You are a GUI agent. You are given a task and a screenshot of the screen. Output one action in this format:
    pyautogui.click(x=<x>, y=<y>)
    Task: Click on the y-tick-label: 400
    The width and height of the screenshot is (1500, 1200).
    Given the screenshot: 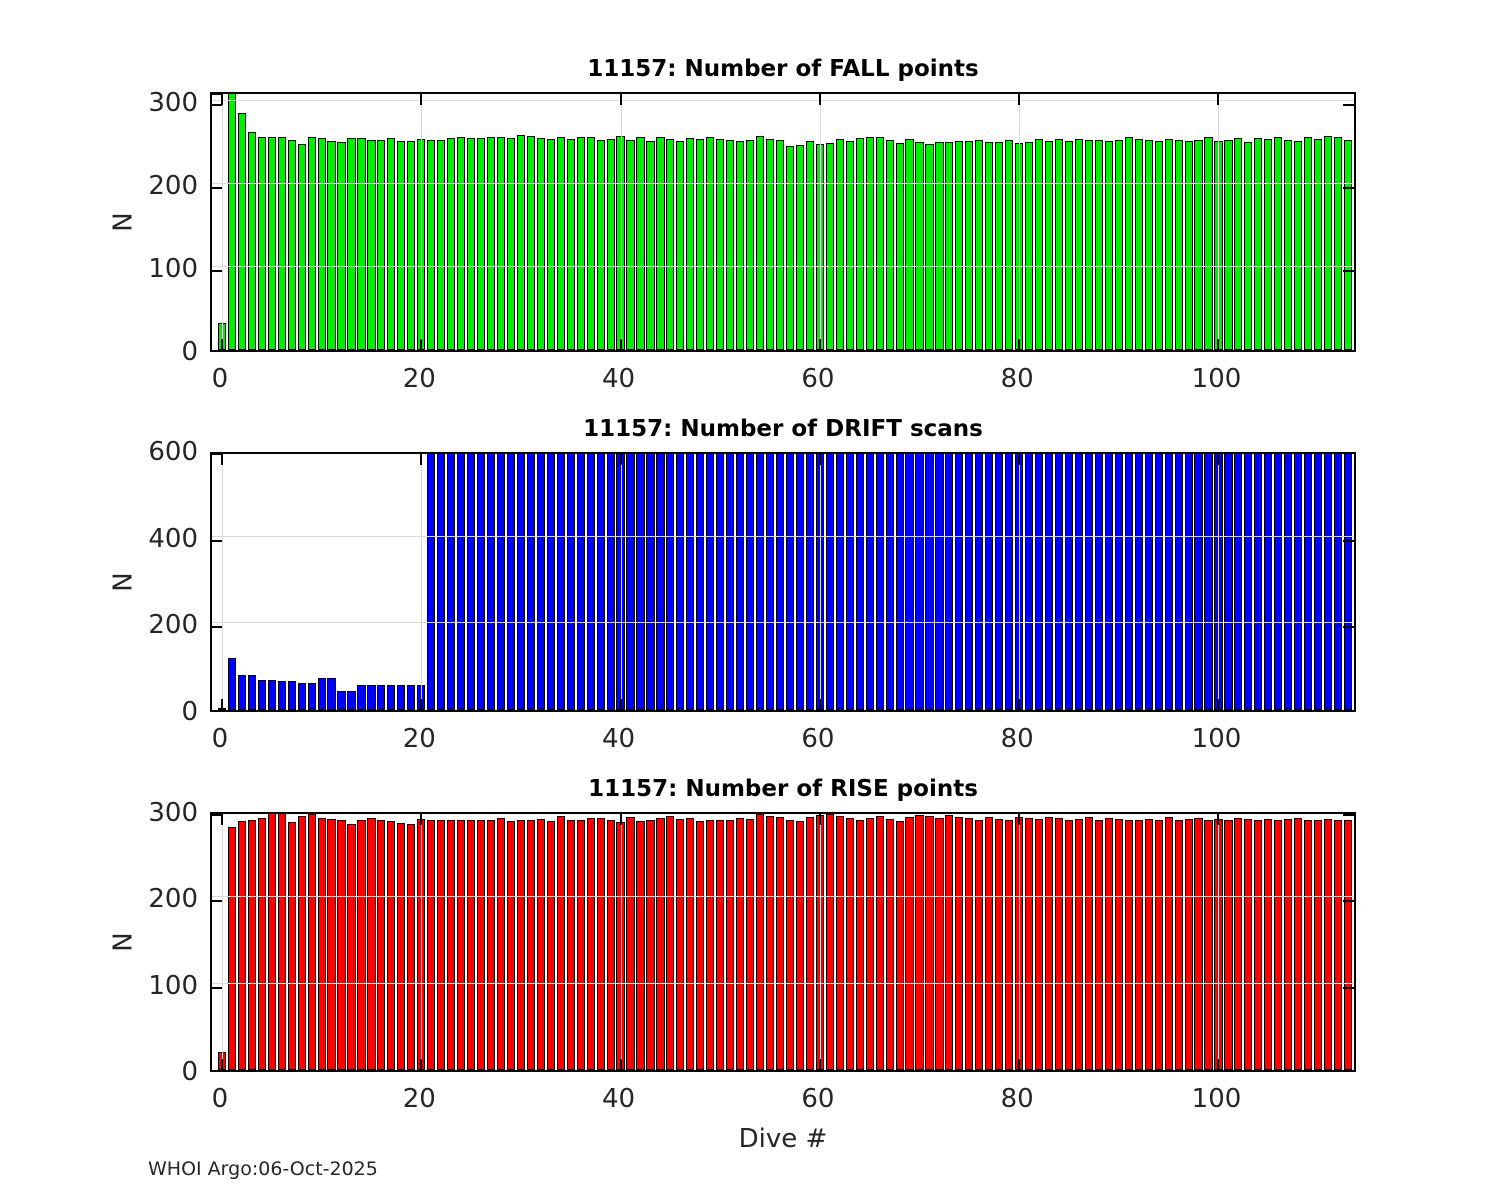 What is the action you would take?
    pyautogui.click(x=173, y=538)
    